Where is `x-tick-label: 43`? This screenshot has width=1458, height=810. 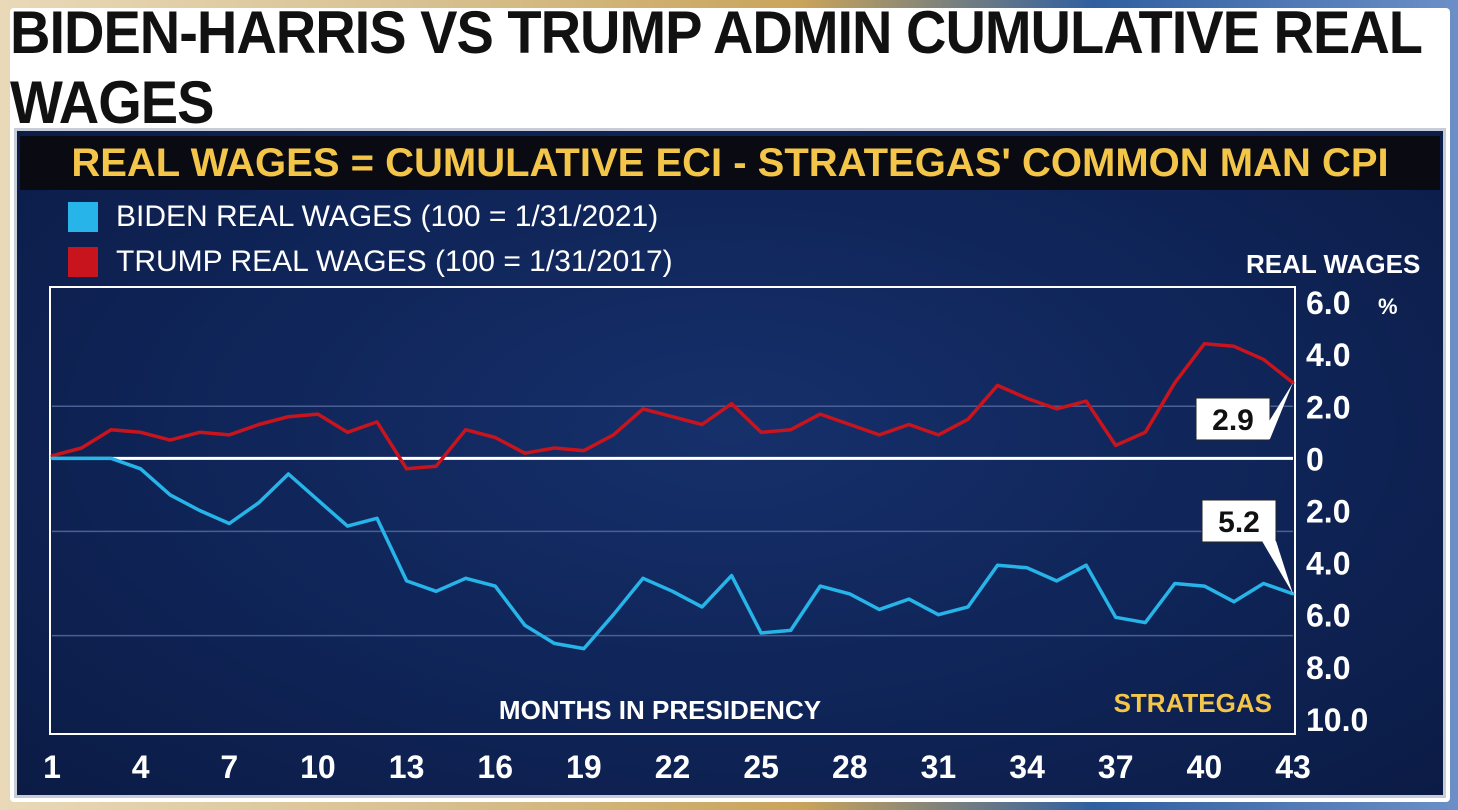 x-tick-label: 43 is located at coordinates (1293, 767).